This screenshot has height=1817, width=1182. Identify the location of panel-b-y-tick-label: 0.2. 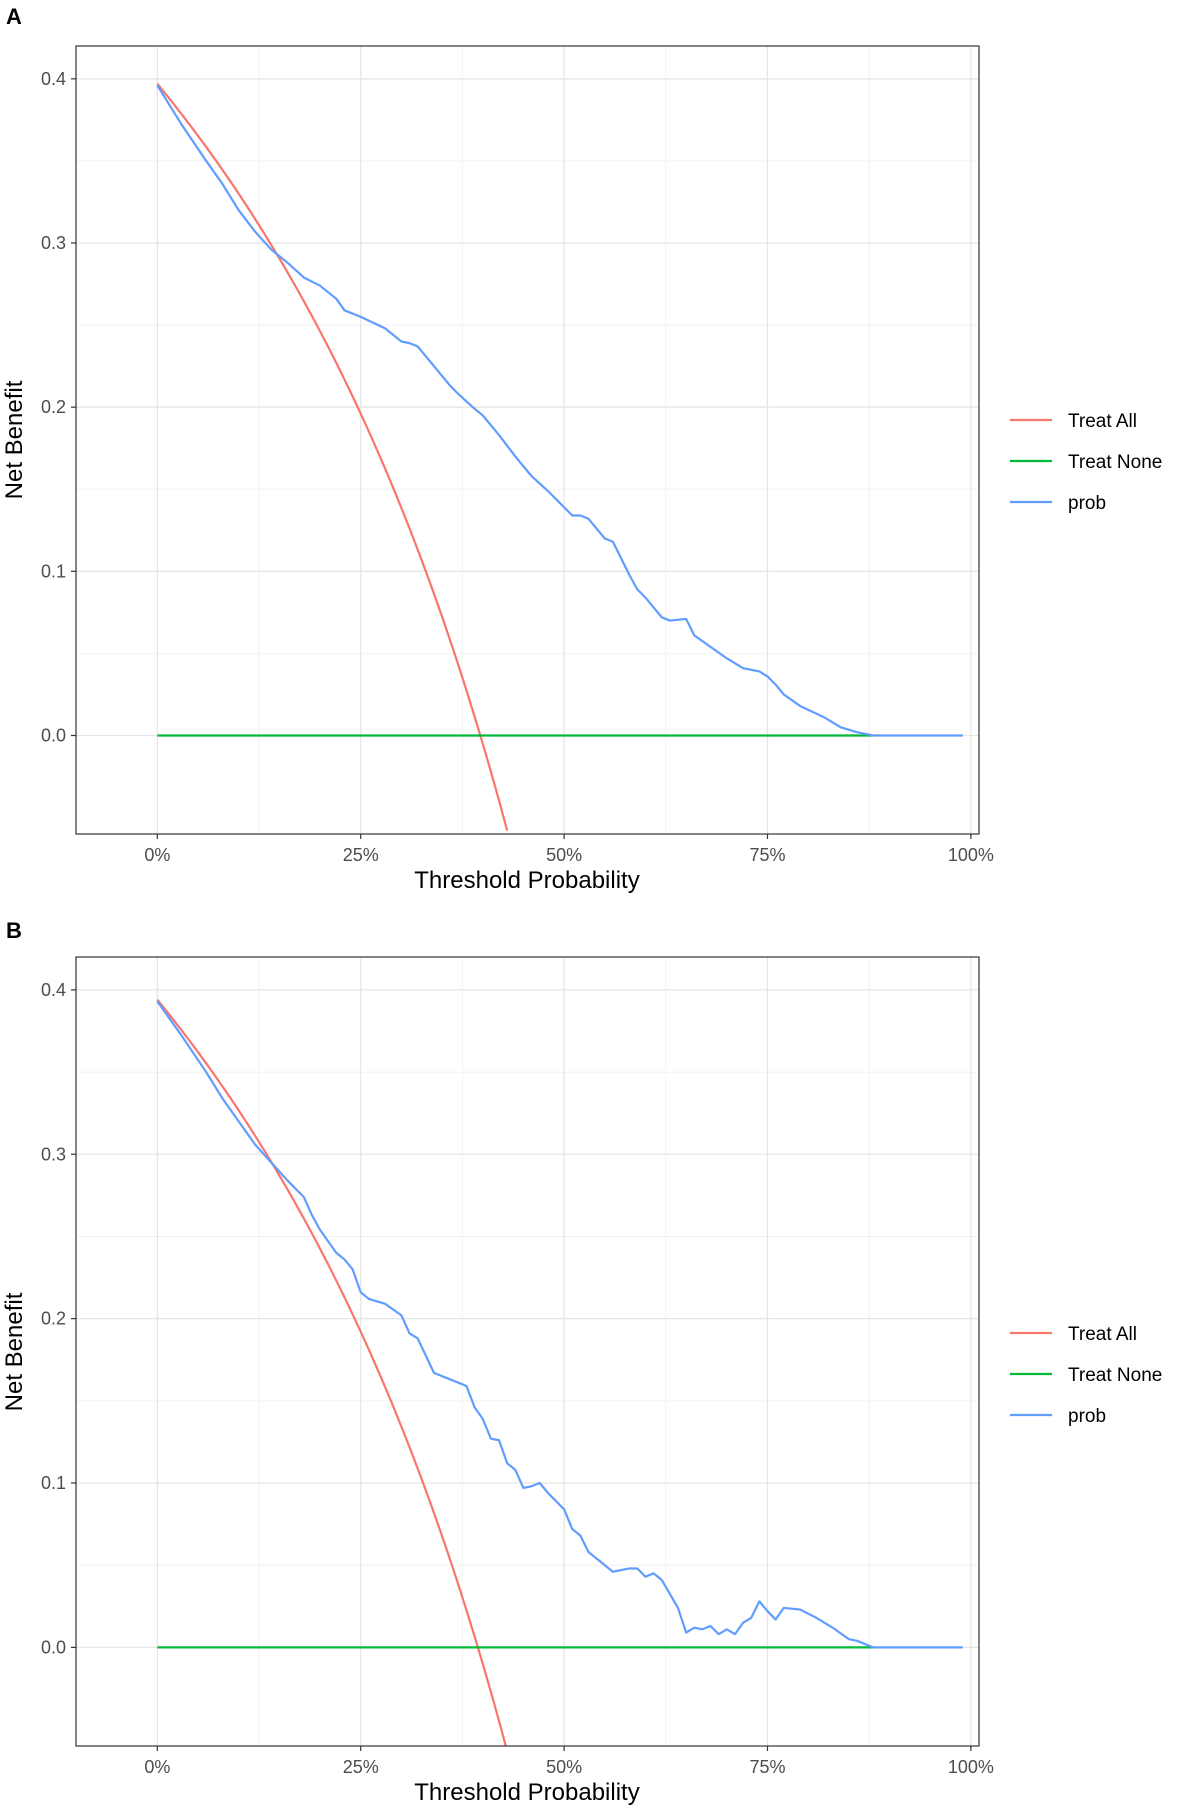
(53, 1319).